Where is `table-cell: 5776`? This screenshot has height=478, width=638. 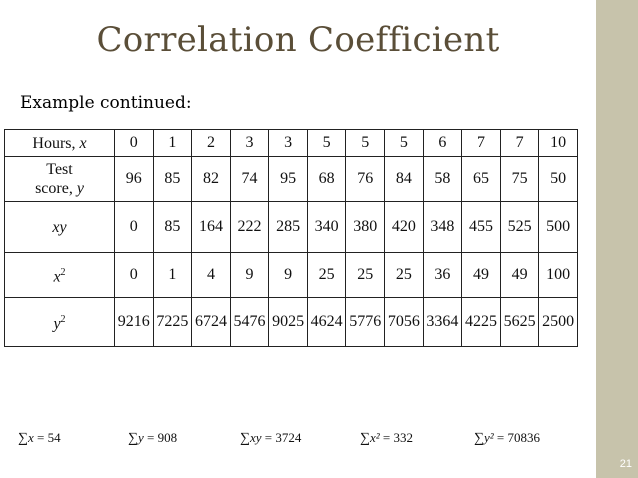
table-cell: 5776 is located at coordinates (365, 322).